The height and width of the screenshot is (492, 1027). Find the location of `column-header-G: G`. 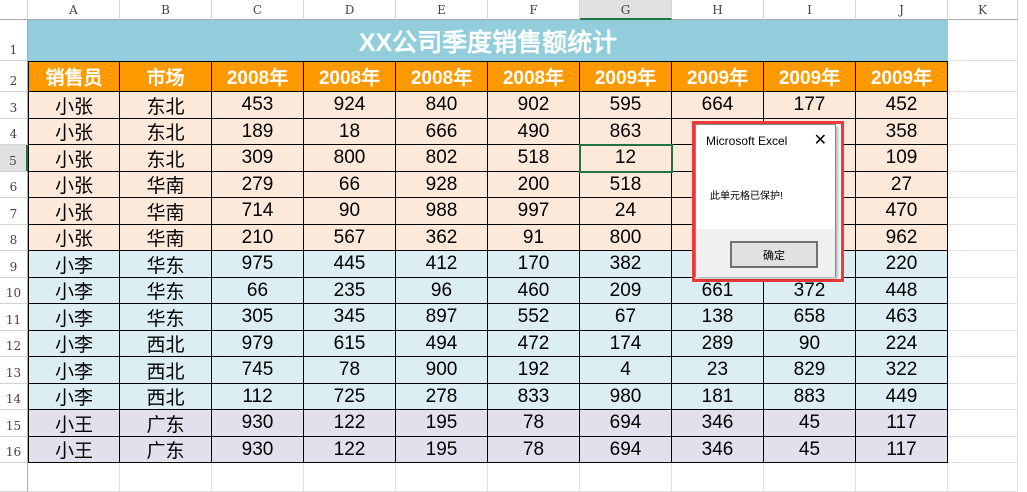

column-header-G: G is located at coordinates (626, 10).